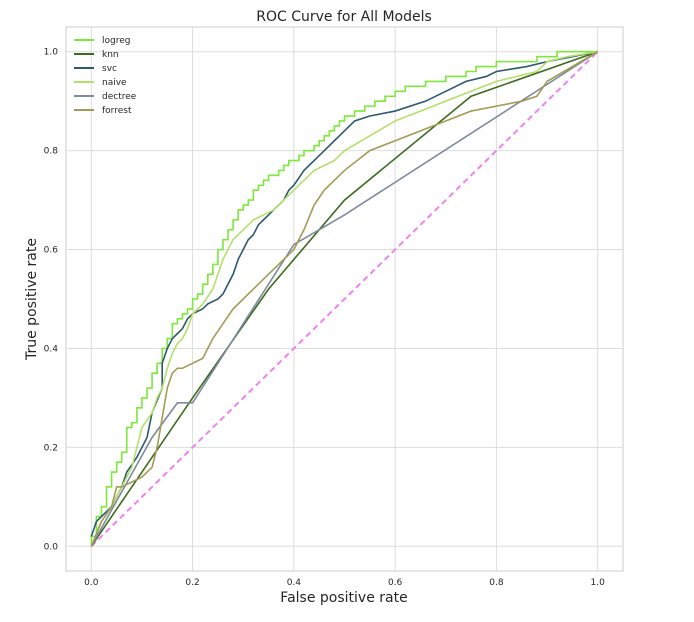 This screenshot has height=622, width=694. Describe the element at coordinates (109, 69) in the screenshot. I see `legend-label-svc: svc` at that location.